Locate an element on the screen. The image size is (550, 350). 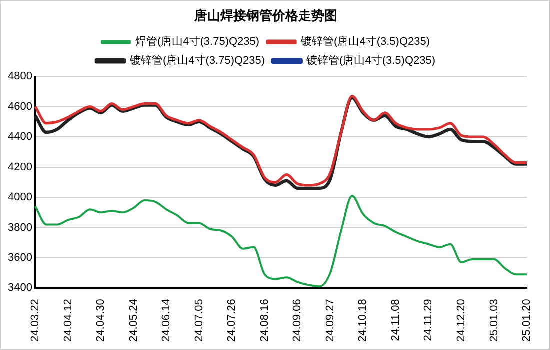
legend-label: 焊管(唐山4寸(3.75)Q235) is located at coordinates (197, 41).